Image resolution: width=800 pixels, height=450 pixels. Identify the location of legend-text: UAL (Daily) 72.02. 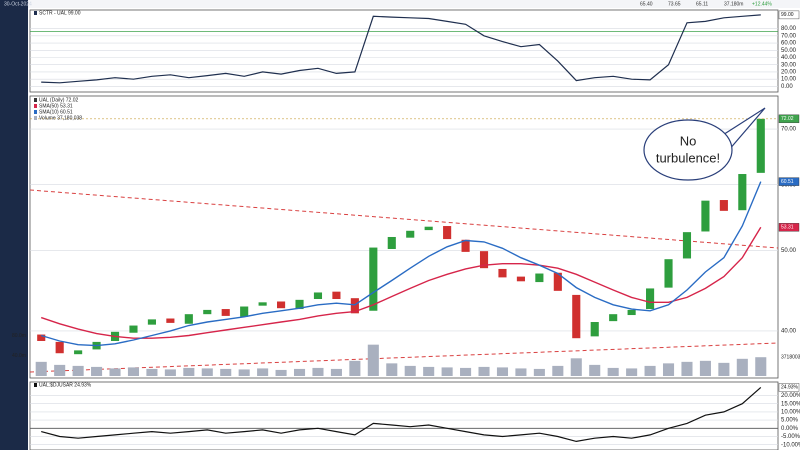
(58, 100).